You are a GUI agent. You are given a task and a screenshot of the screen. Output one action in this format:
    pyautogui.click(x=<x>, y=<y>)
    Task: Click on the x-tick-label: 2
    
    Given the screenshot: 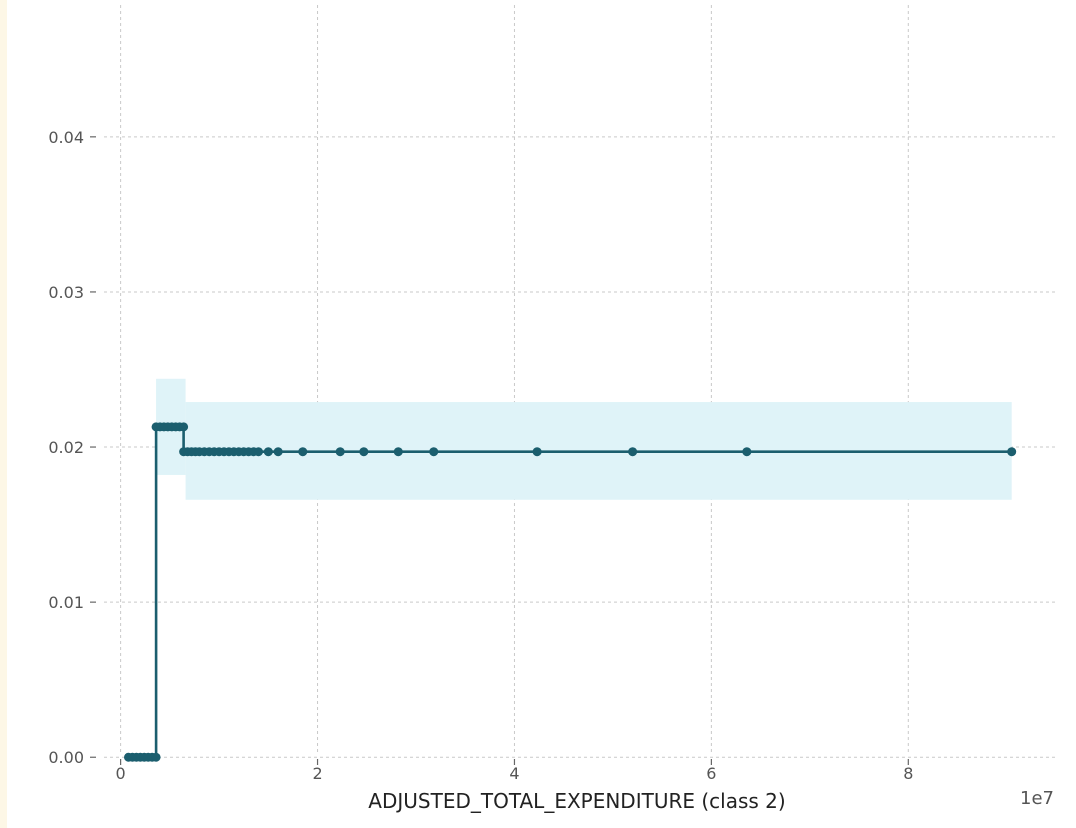 What is the action you would take?
    pyautogui.click(x=317, y=773)
    